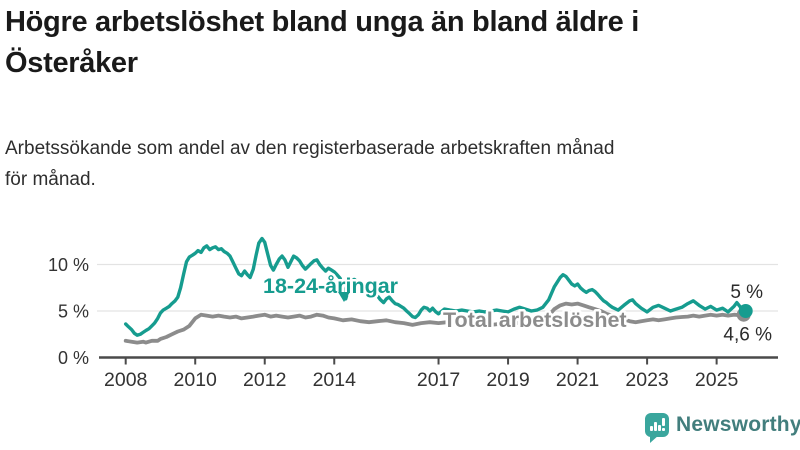  I want to click on x-tick-label: 2014, so click(335, 380).